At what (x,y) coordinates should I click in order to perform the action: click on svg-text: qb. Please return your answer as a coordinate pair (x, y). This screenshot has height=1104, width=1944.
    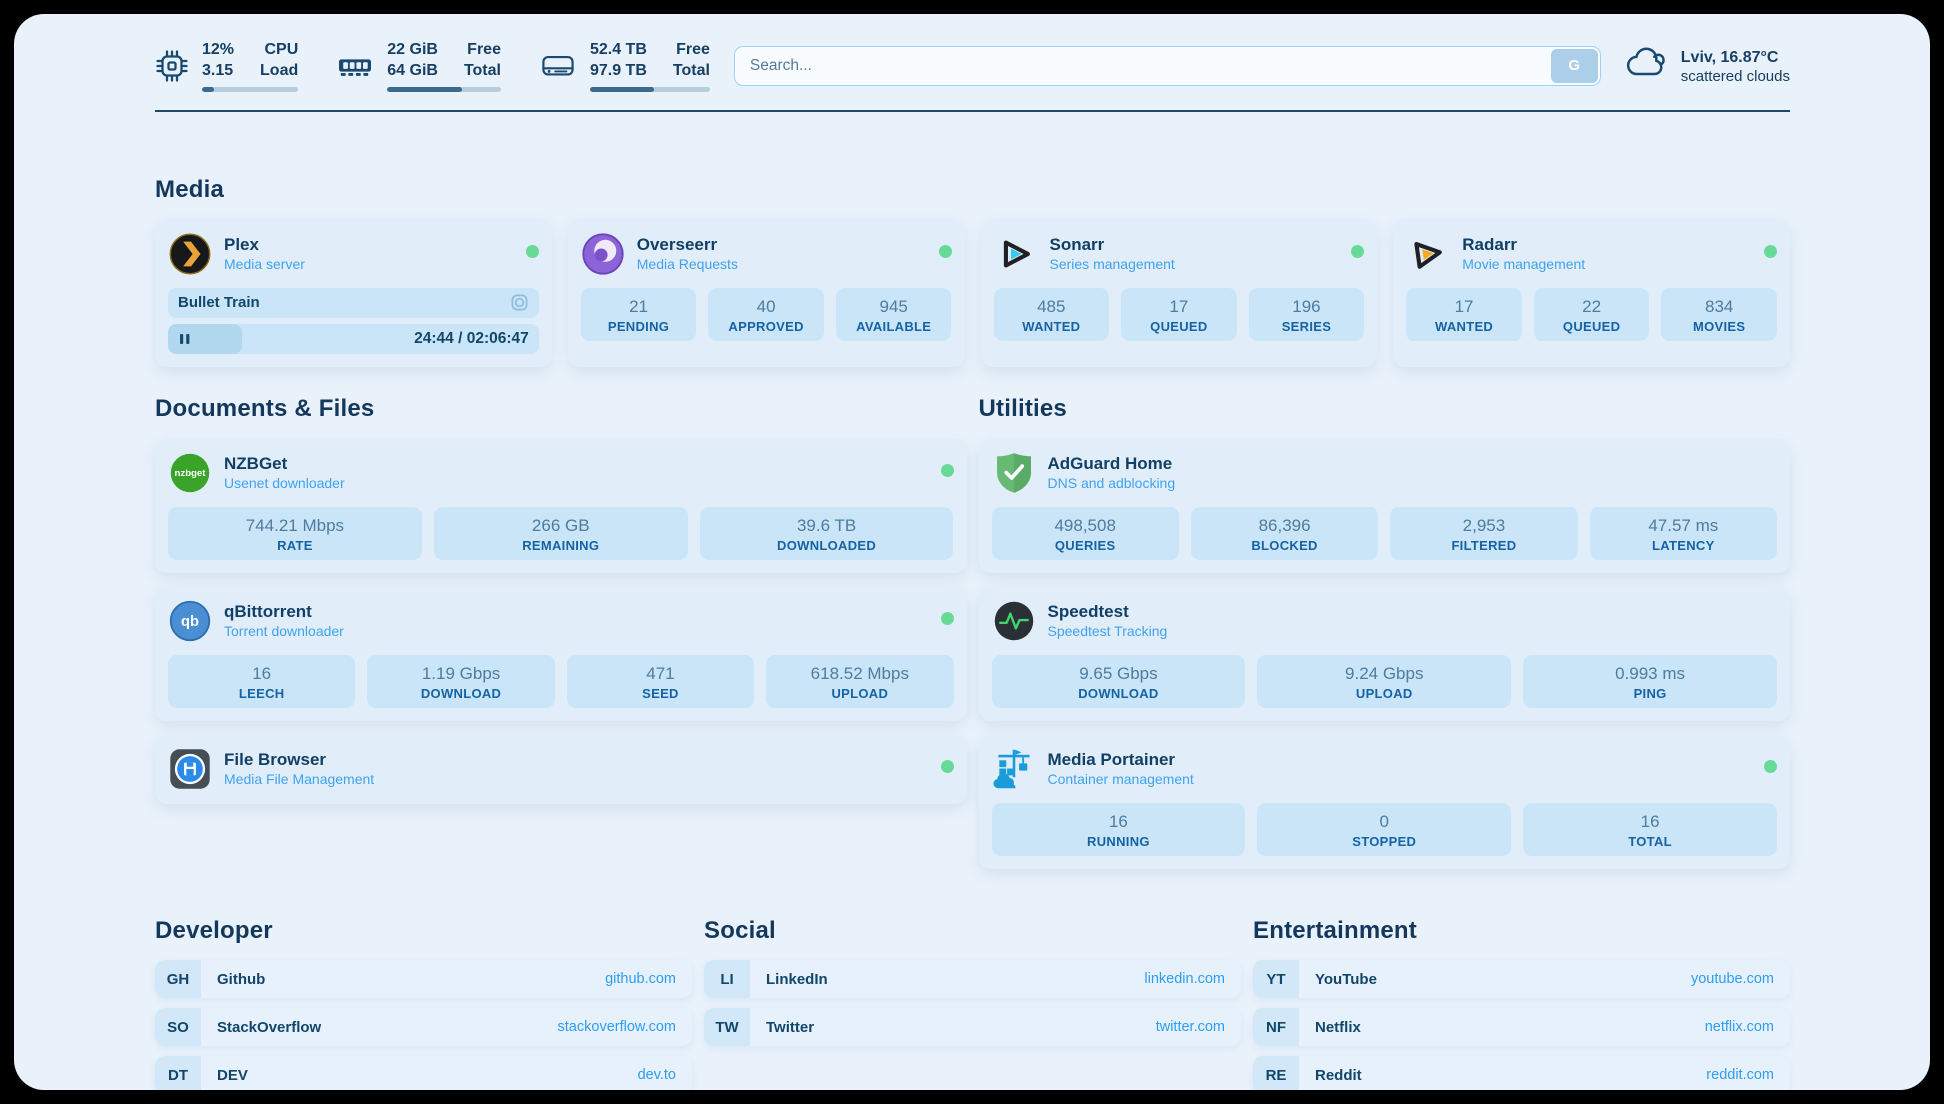
    Looking at the image, I should click on (190, 622).